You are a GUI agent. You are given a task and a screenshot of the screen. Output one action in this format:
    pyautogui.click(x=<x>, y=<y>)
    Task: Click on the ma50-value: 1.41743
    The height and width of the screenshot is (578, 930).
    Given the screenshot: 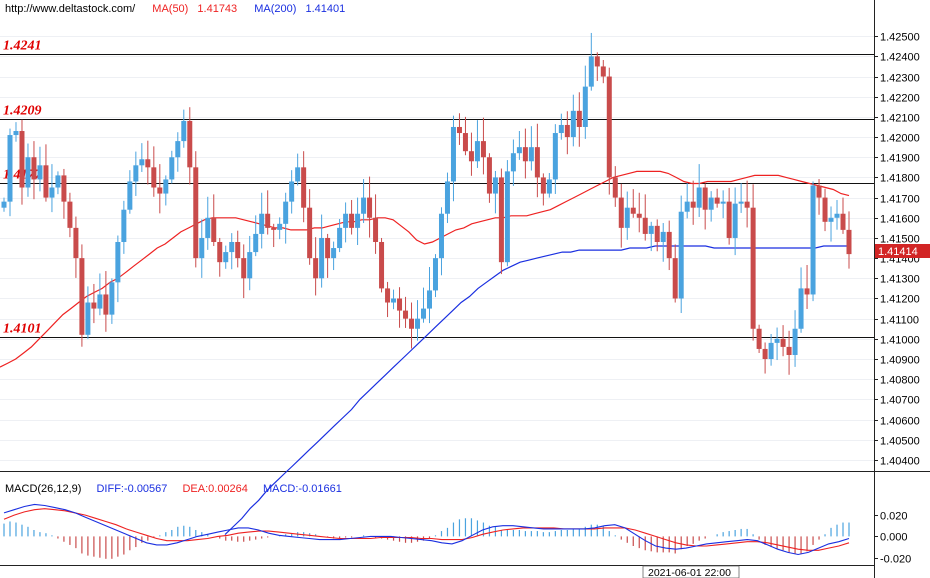 What is the action you would take?
    pyautogui.click(x=217, y=9)
    